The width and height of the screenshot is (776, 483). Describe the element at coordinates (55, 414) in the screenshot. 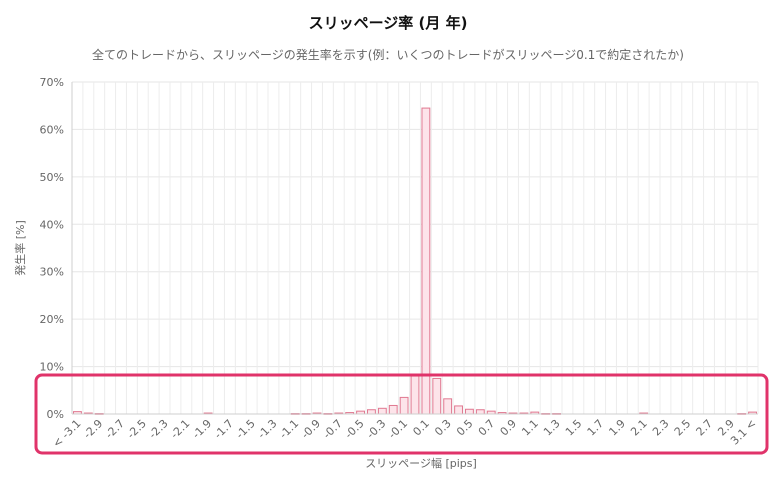

I see `y-tick-label: 0%` at that location.